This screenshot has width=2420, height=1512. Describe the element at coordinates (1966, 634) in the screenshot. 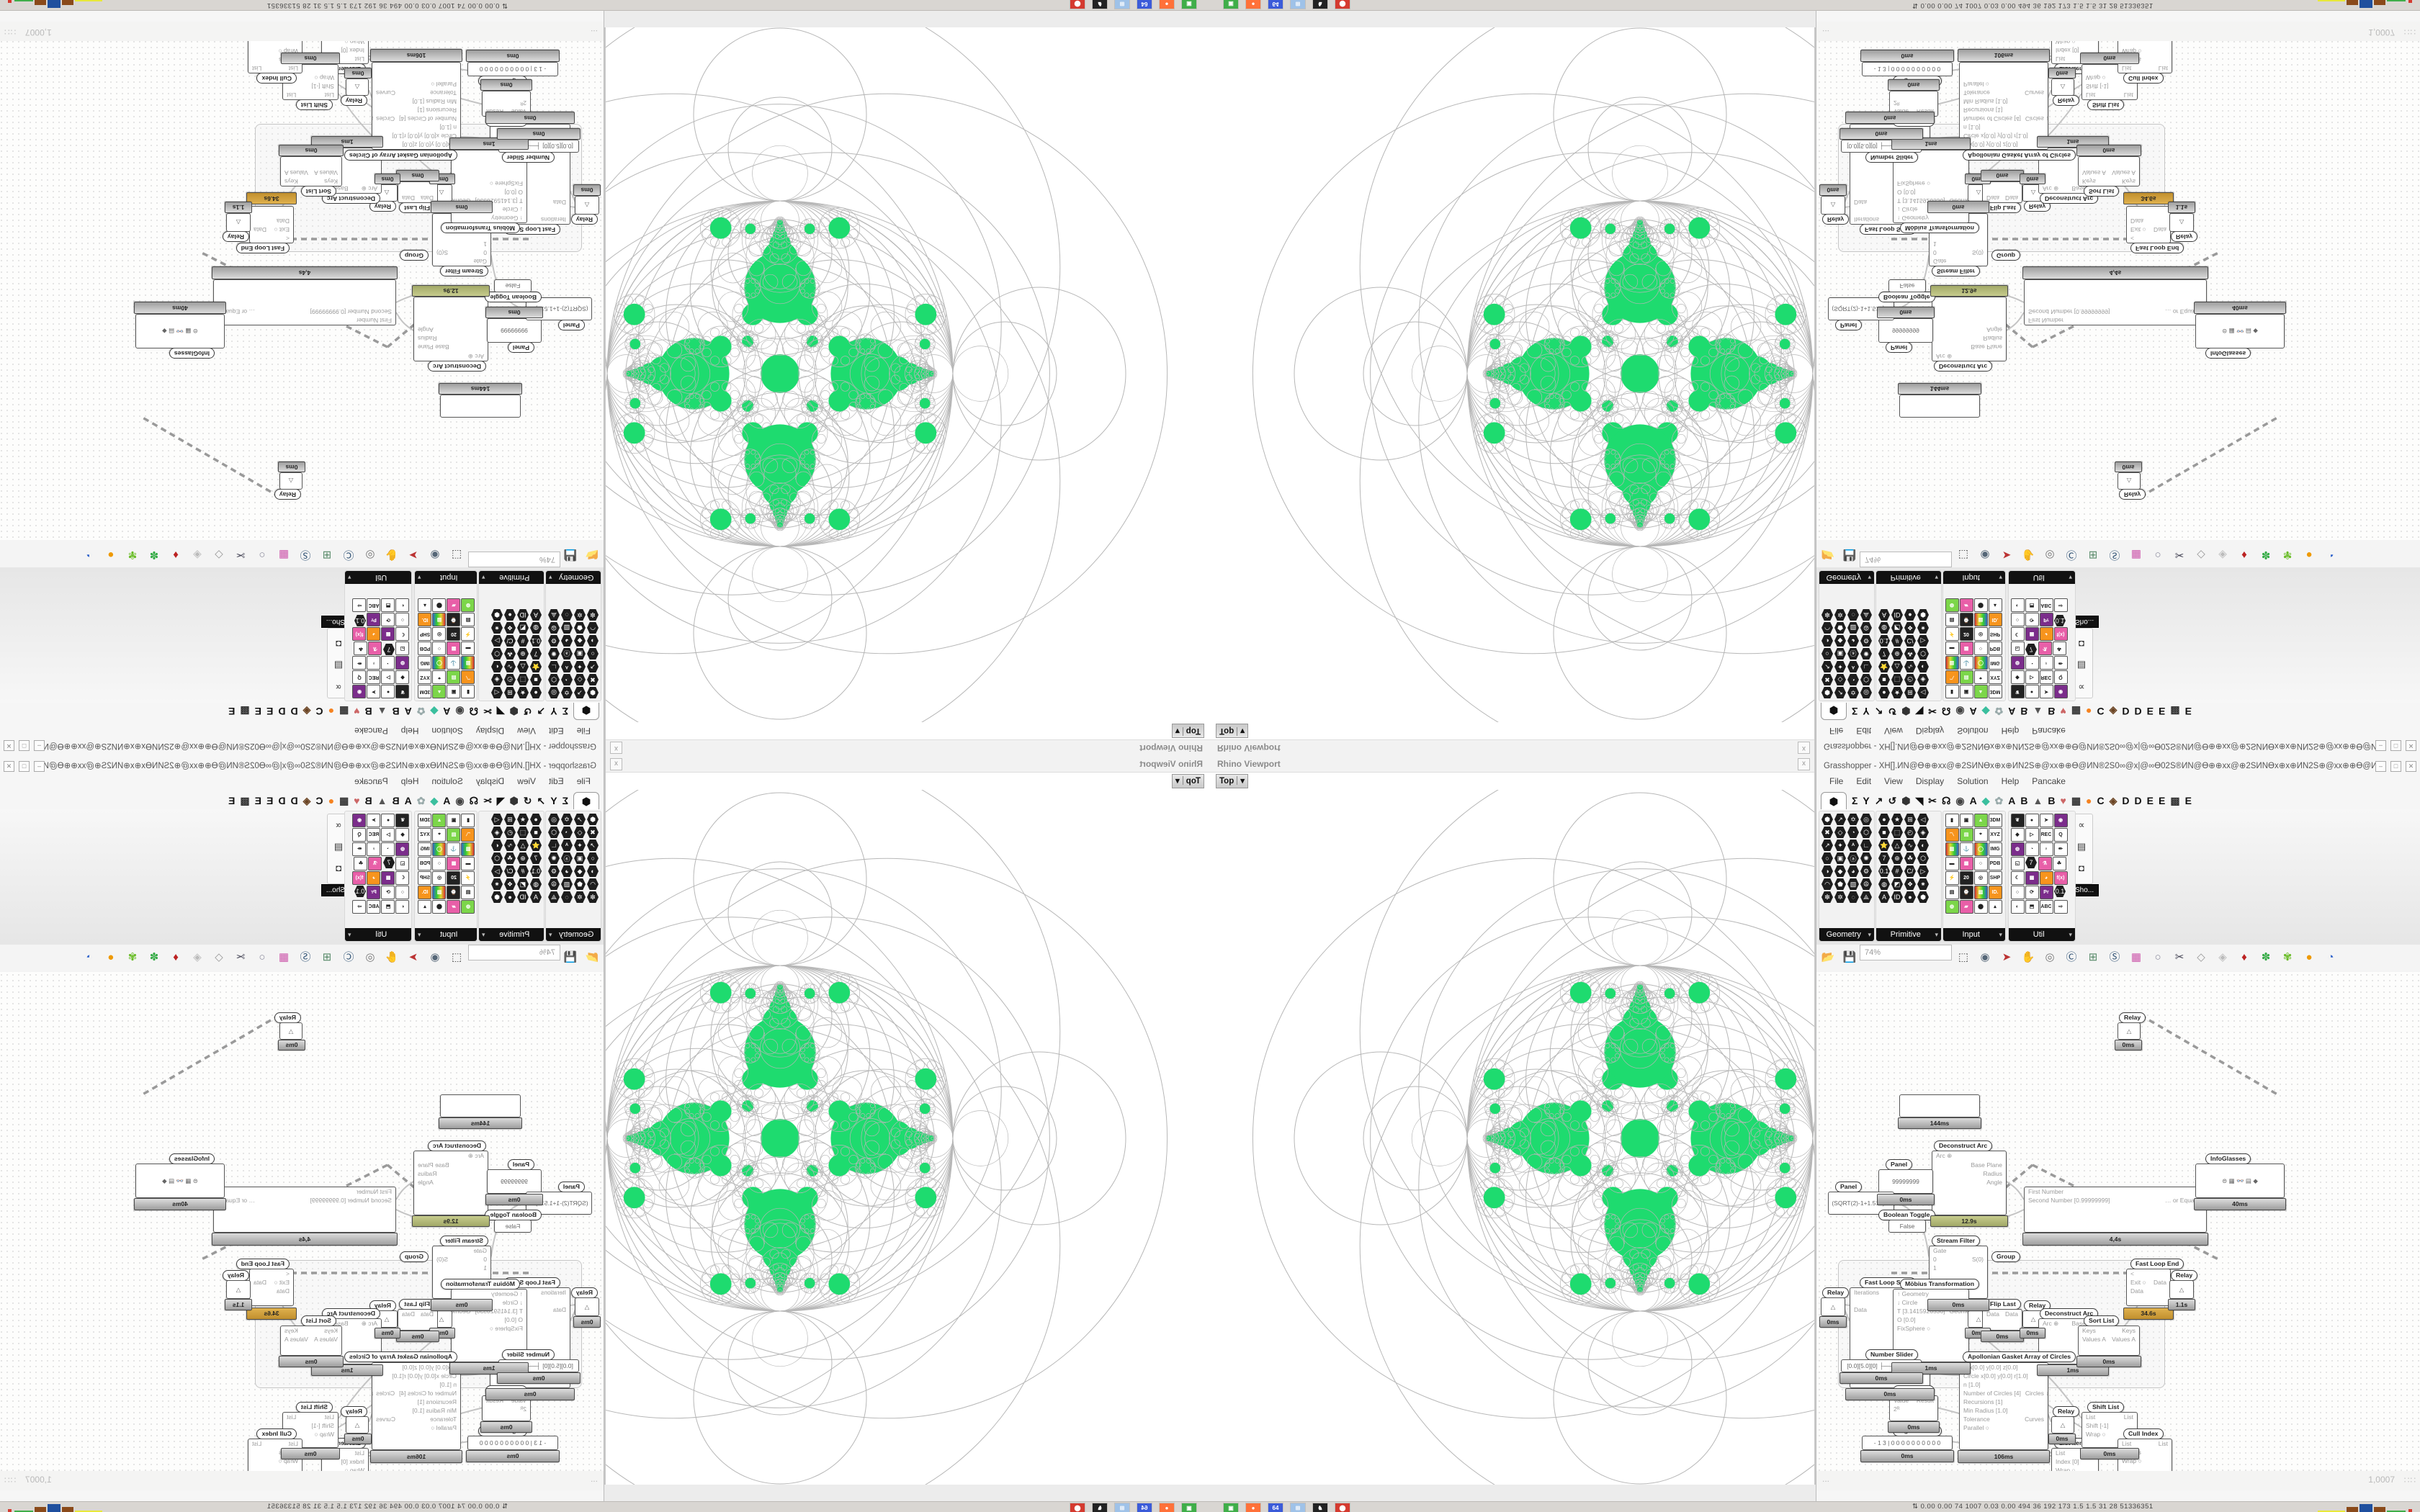

I see `component-icon: 20` at that location.